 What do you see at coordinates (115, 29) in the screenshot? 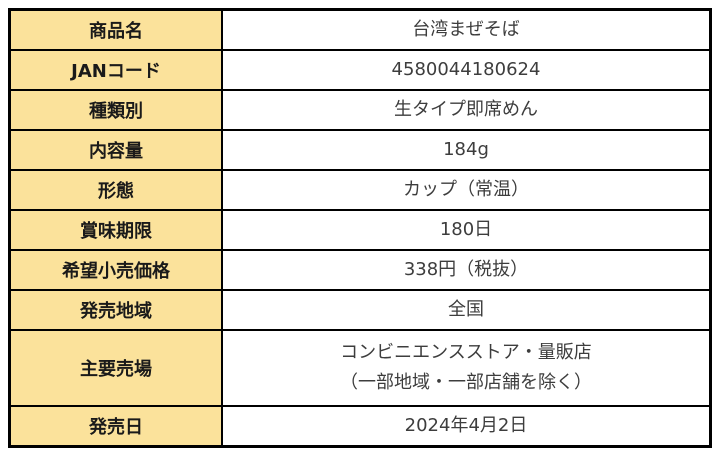
I see `spec-label-product-name: 商品名` at bounding box center [115, 29].